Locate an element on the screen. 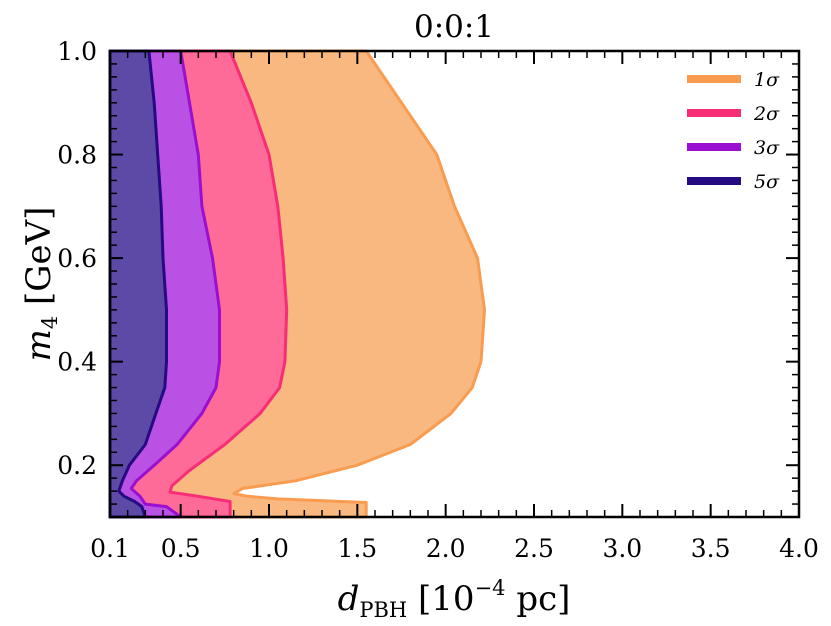  legend-label-1sigma: 1σ is located at coordinates (767, 80).